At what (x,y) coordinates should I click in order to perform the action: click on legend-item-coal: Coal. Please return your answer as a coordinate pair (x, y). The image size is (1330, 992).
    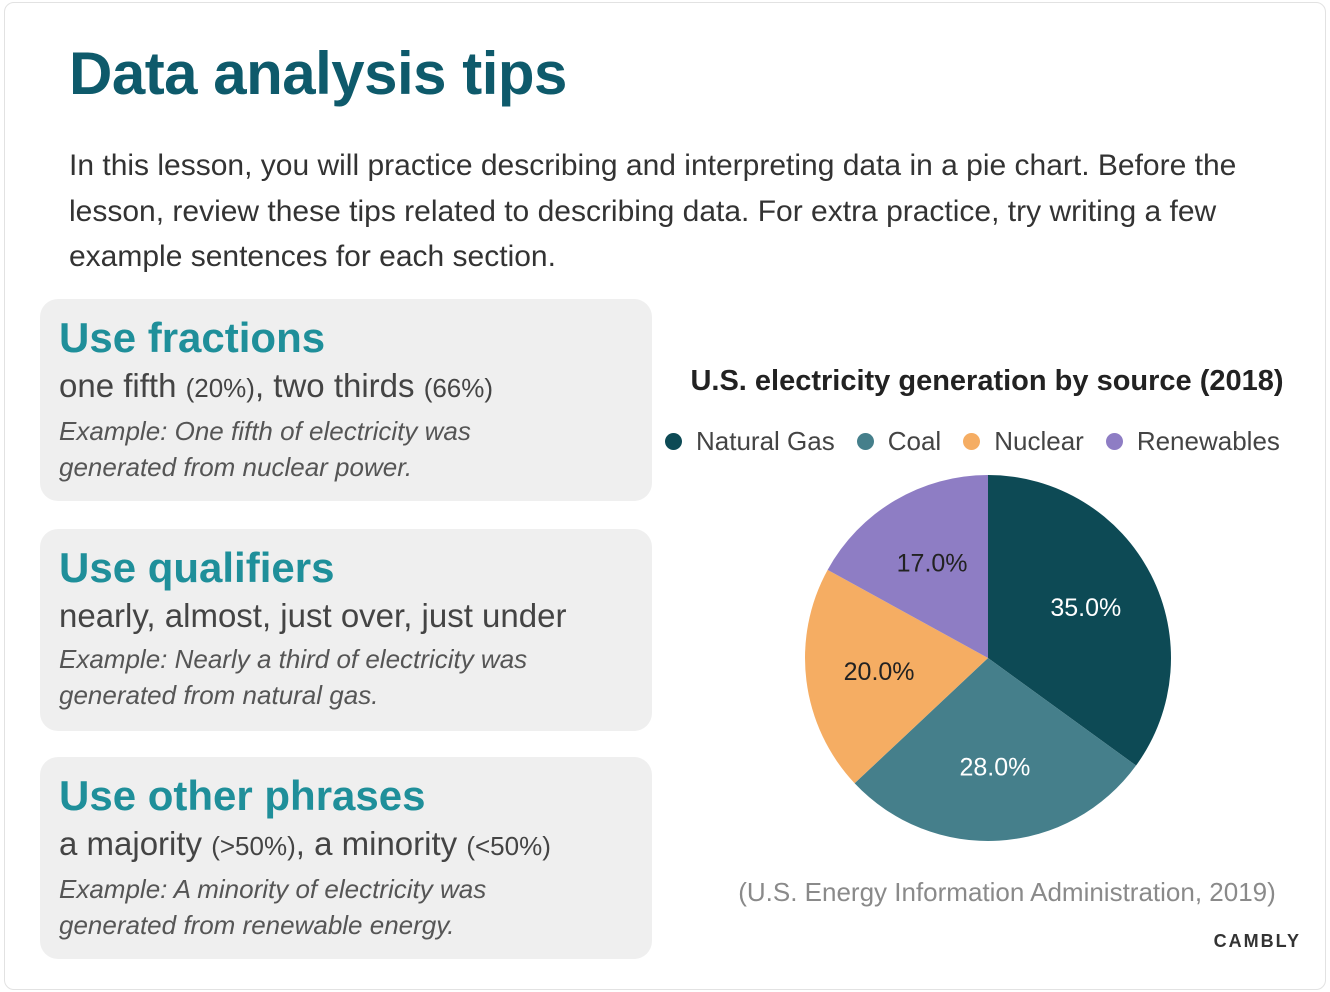
    Looking at the image, I should click on (899, 441).